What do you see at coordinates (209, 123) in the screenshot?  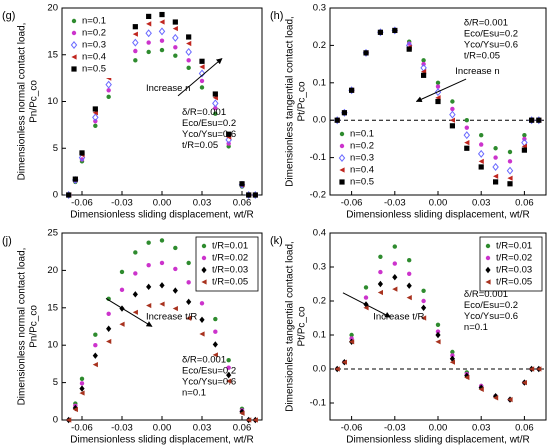 I see `parameter-note: Eco/Esu=0.2` at bounding box center [209, 123].